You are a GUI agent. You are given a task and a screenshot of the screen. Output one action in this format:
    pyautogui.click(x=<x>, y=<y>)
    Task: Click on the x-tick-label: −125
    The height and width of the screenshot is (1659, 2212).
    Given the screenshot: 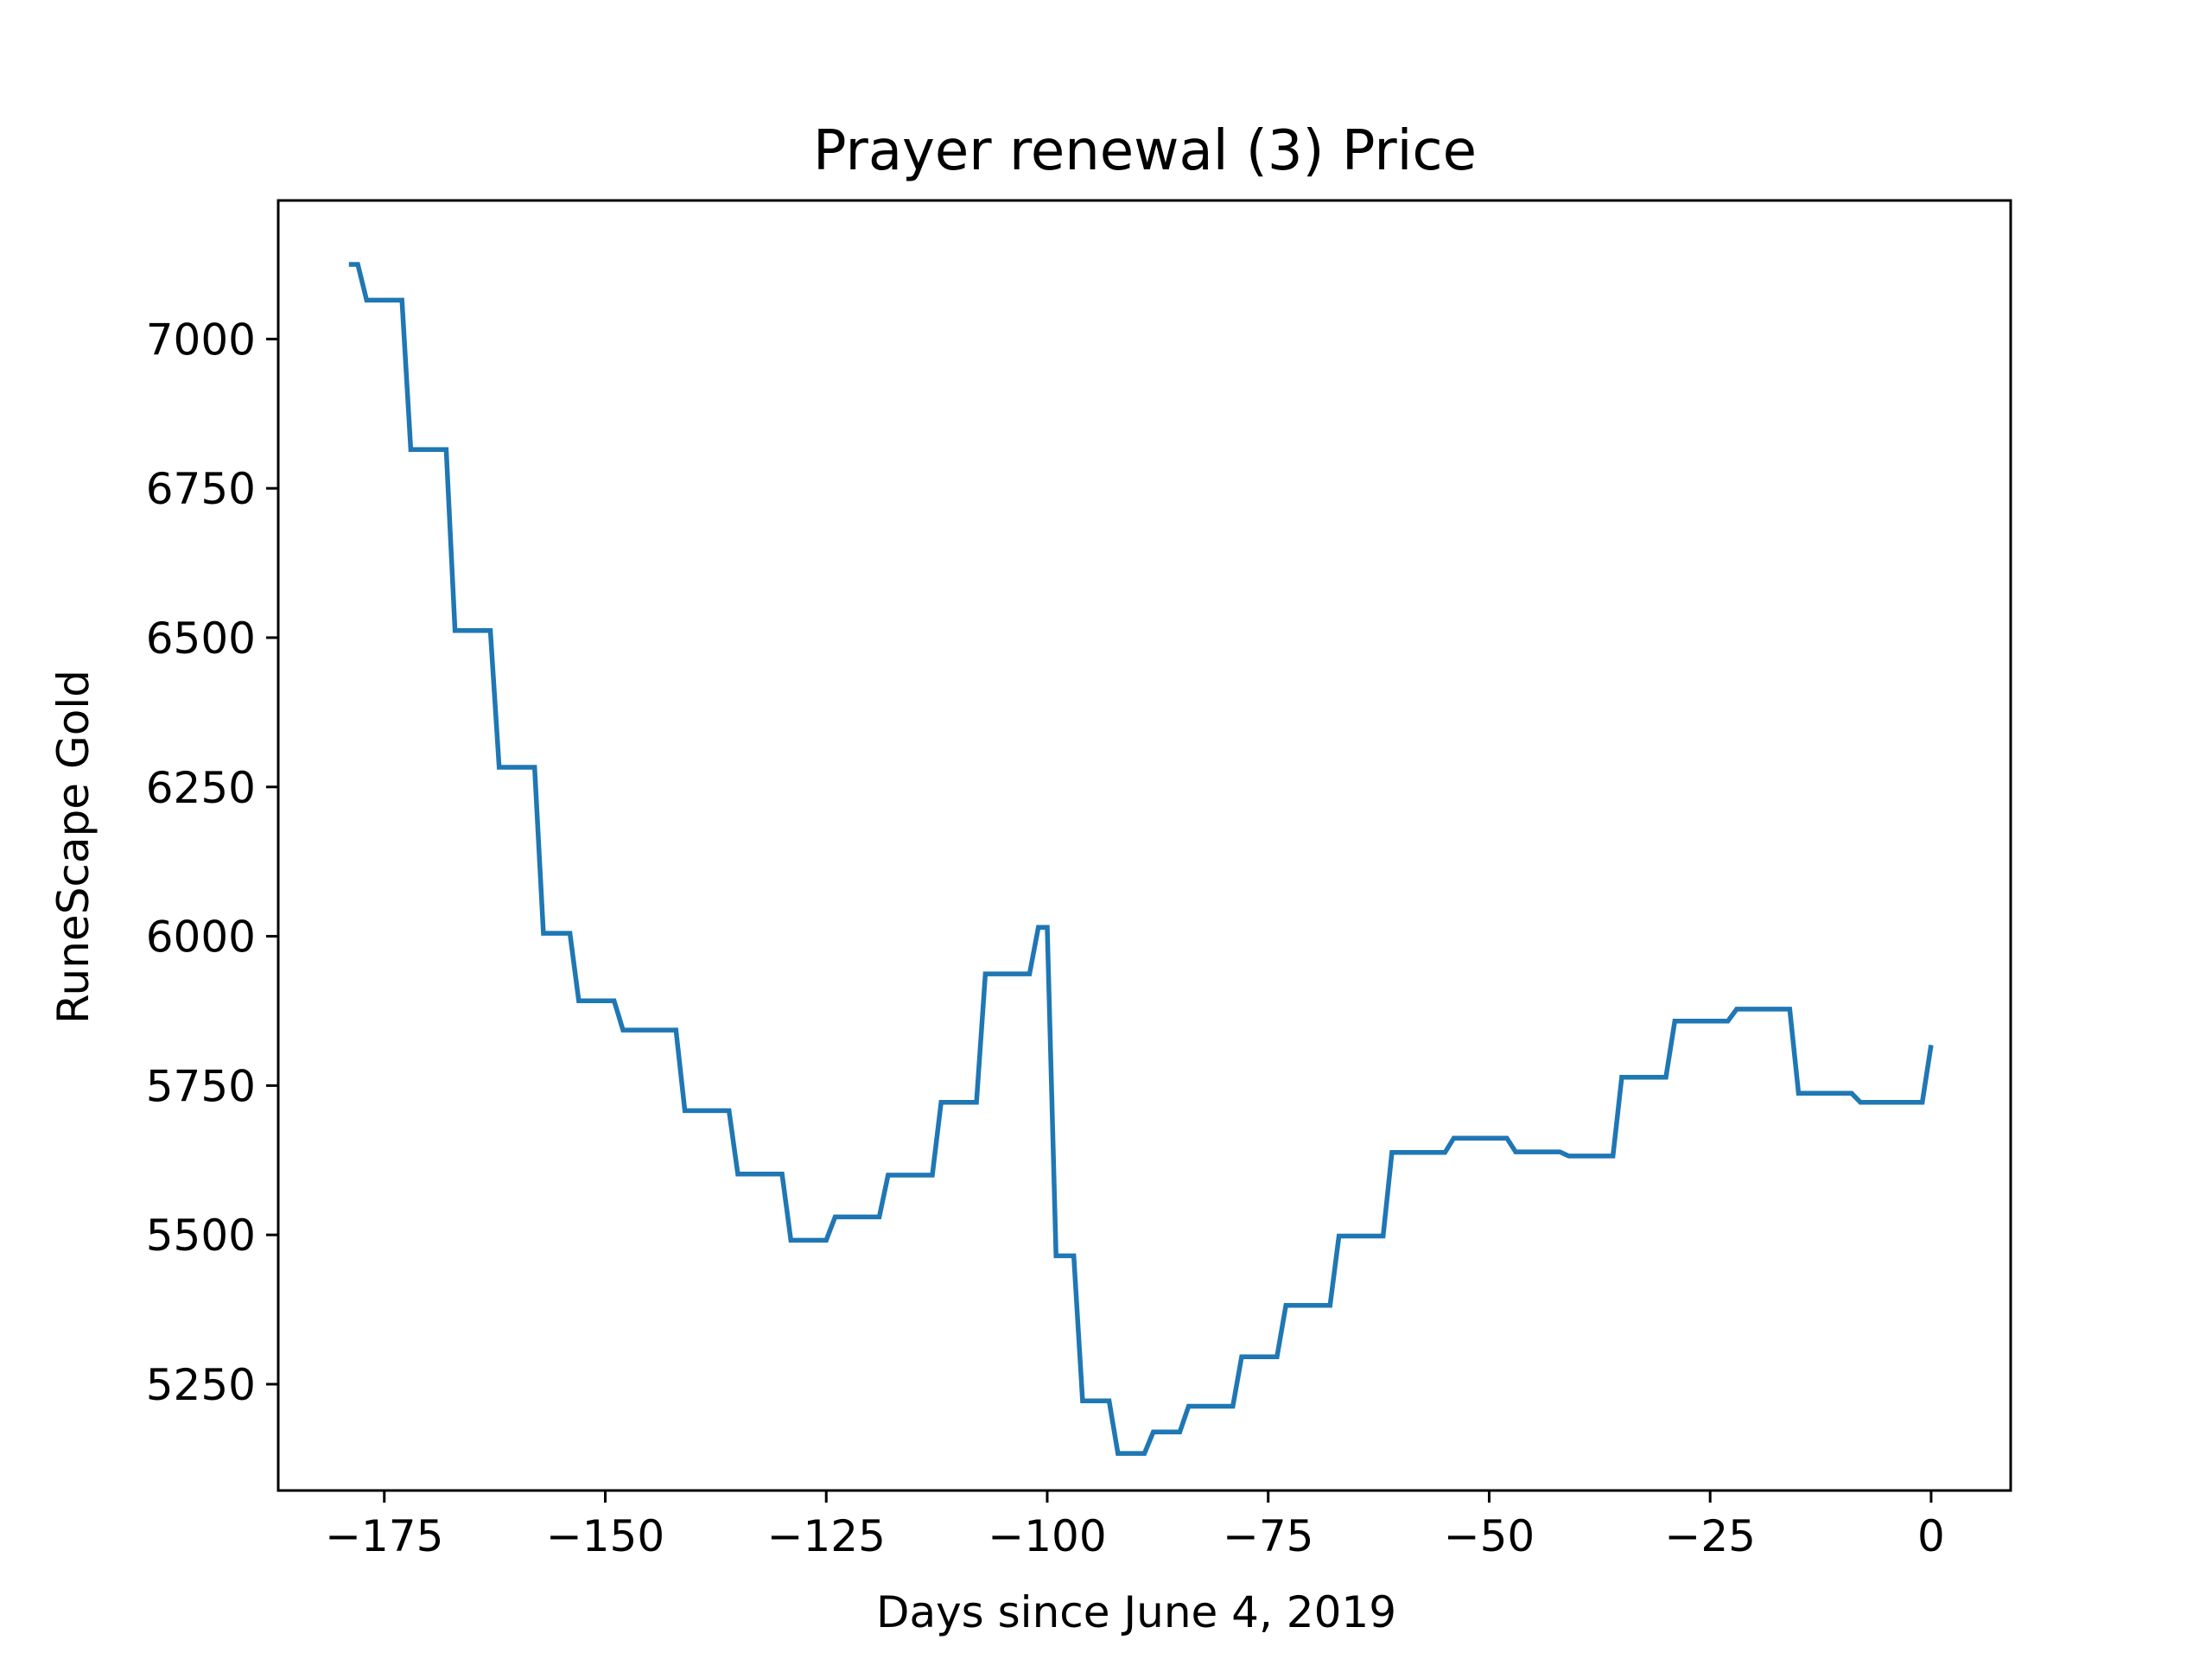 What is the action you would take?
    pyautogui.click(x=826, y=1536)
    